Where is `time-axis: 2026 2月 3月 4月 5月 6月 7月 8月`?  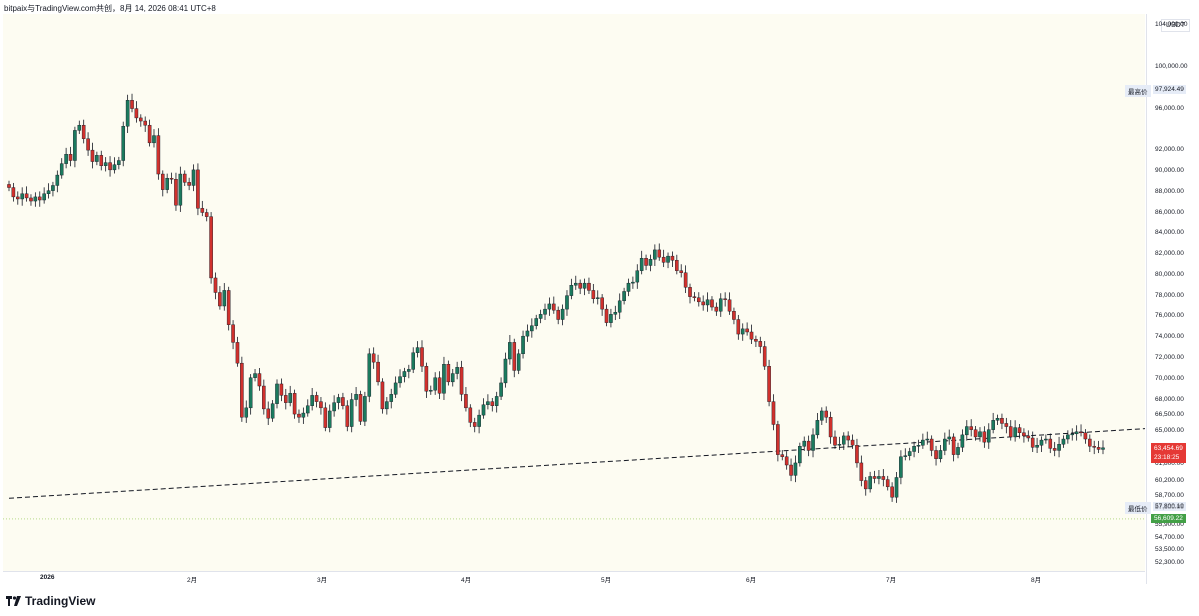
time-axis: 2026 2月 3月 4月 5月 6月 7月 8月 is located at coordinates (574, 578).